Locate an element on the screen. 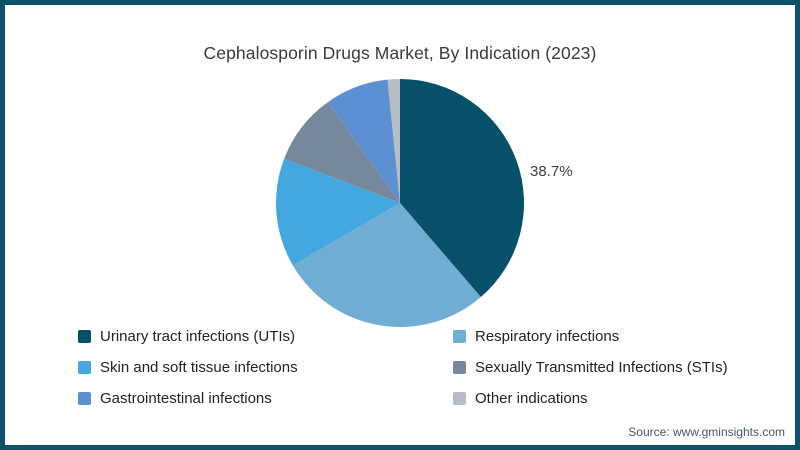 The image size is (800, 450). legend-label: Skin and soft tissue infections is located at coordinates (199, 367).